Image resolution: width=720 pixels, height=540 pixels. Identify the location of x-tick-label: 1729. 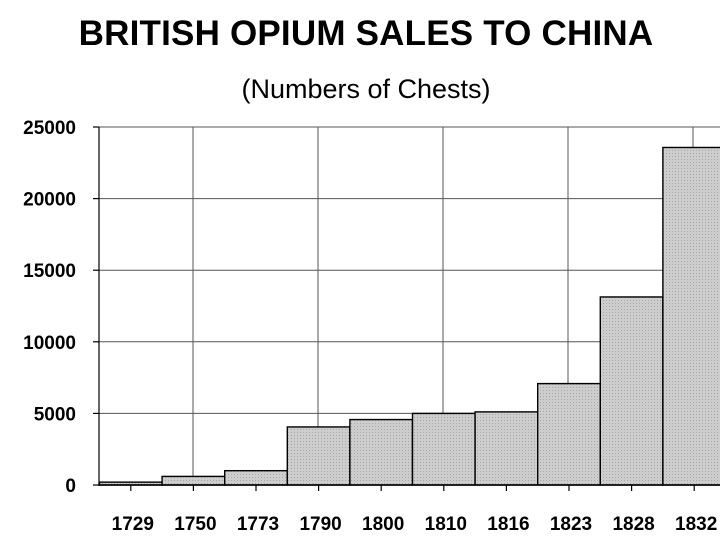
(133, 524).